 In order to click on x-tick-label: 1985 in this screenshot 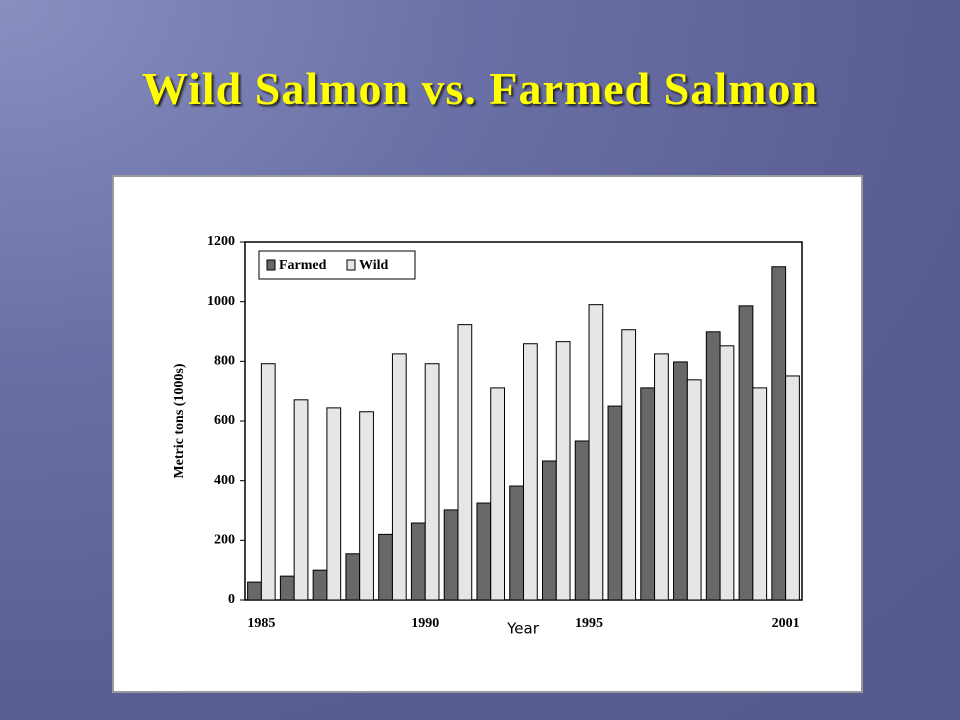, I will do `click(261, 623)`.